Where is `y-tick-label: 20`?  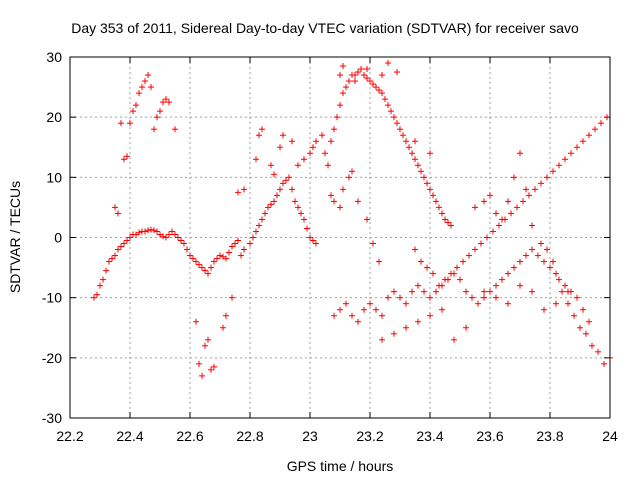
y-tick-label: 20 is located at coordinates (54, 117).